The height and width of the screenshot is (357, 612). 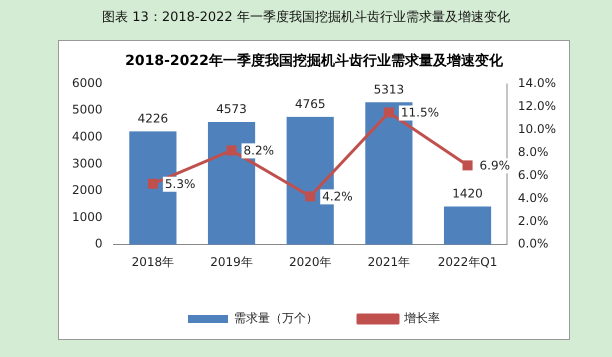 What do you see at coordinates (533, 197) in the screenshot?
I see `y2-tick-label: 4.0%` at bounding box center [533, 197].